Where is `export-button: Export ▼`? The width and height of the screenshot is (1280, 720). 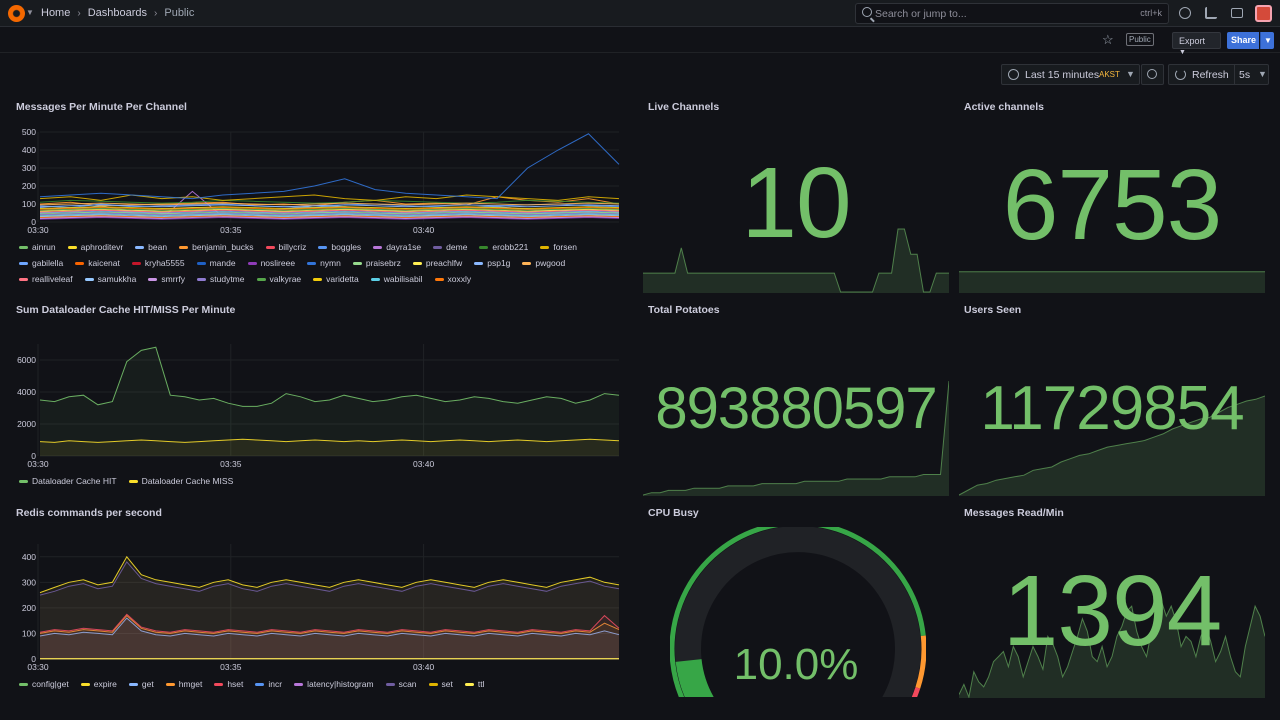
export-button: Export ▼ is located at coordinates (1196, 44).